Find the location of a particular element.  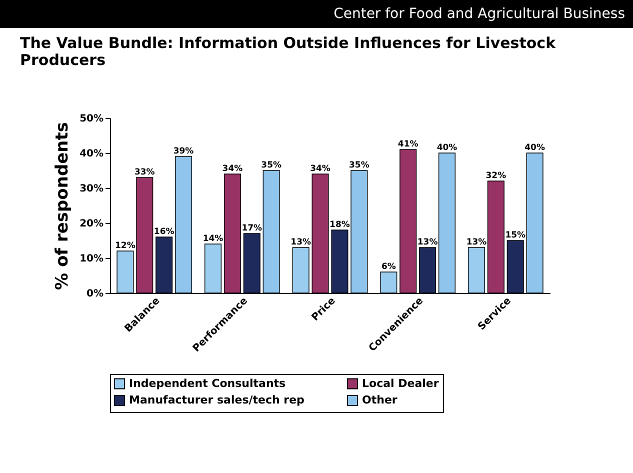

legend-label: Other is located at coordinates (380, 400).